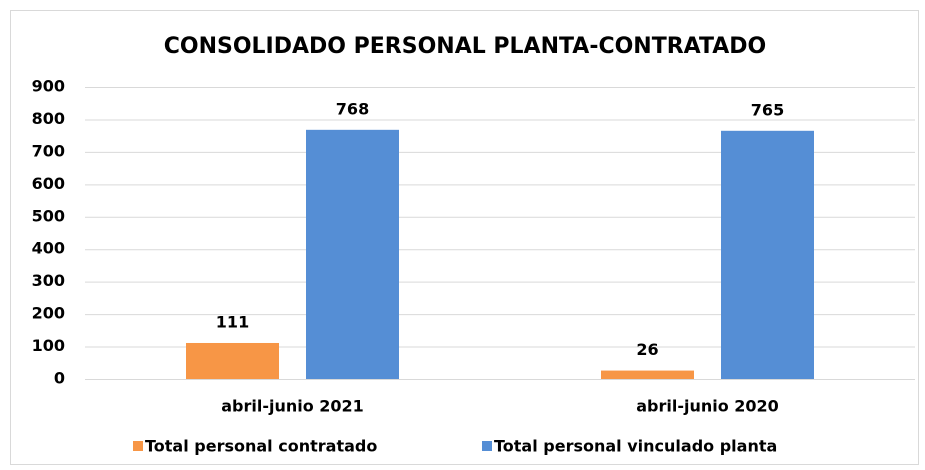 The height and width of the screenshot is (470, 925). I want to click on y-tick-label: 400, so click(48, 248).